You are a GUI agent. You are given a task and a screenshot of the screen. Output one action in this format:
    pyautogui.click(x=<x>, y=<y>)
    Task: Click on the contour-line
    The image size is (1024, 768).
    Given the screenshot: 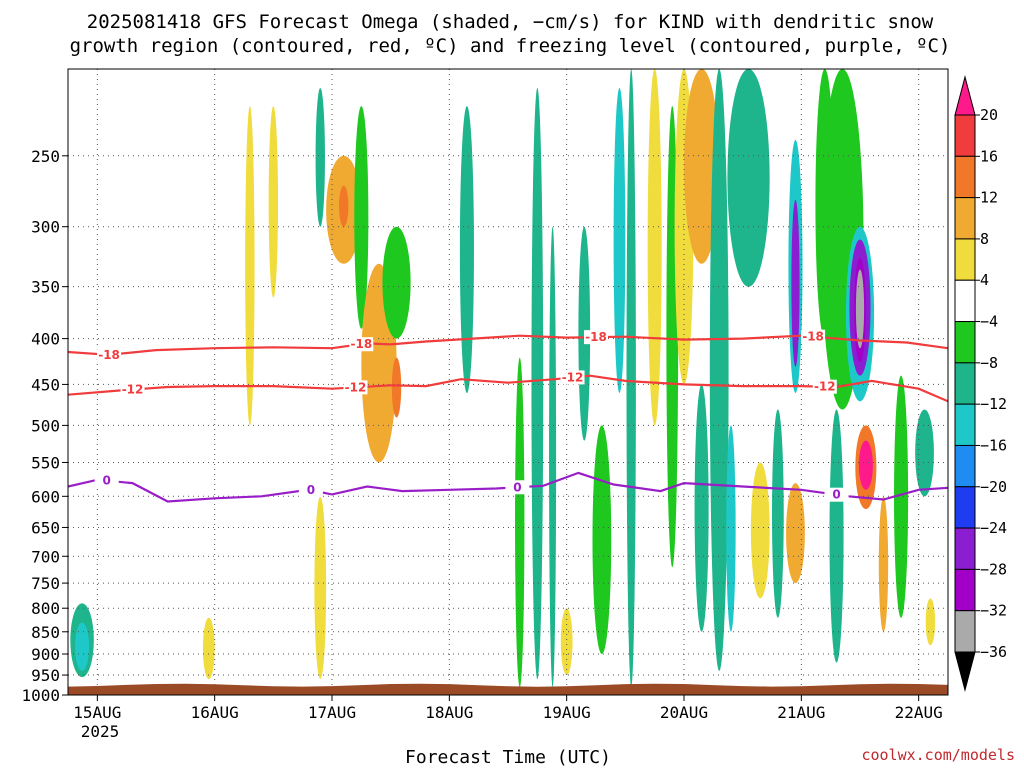 What is the action you would take?
    pyautogui.click(x=508, y=487)
    